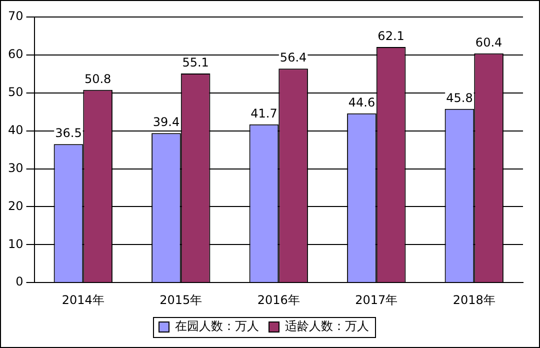 This screenshot has height=348, width=540. I want to click on legend-label: 适龄人数：万人, so click(327, 326).